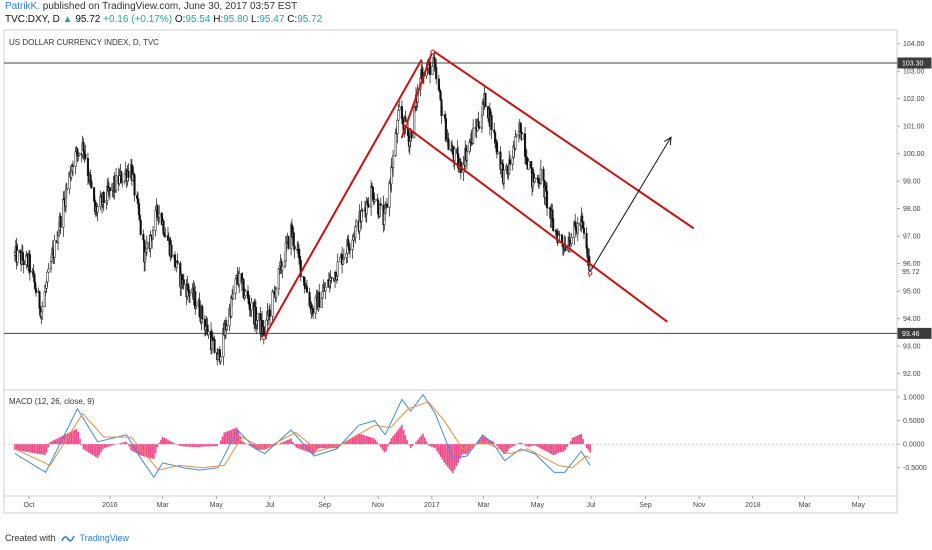 The image size is (932, 550). I want to click on author-link: PatrikK., so click(23, 6).